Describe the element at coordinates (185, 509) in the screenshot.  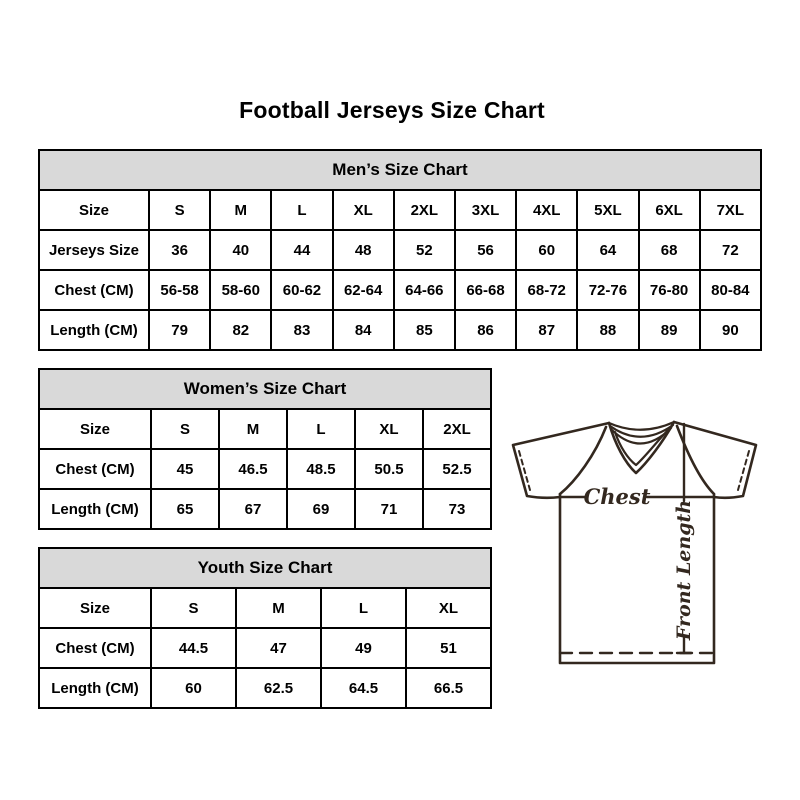
I see `size-value-cell: 65` at that location.